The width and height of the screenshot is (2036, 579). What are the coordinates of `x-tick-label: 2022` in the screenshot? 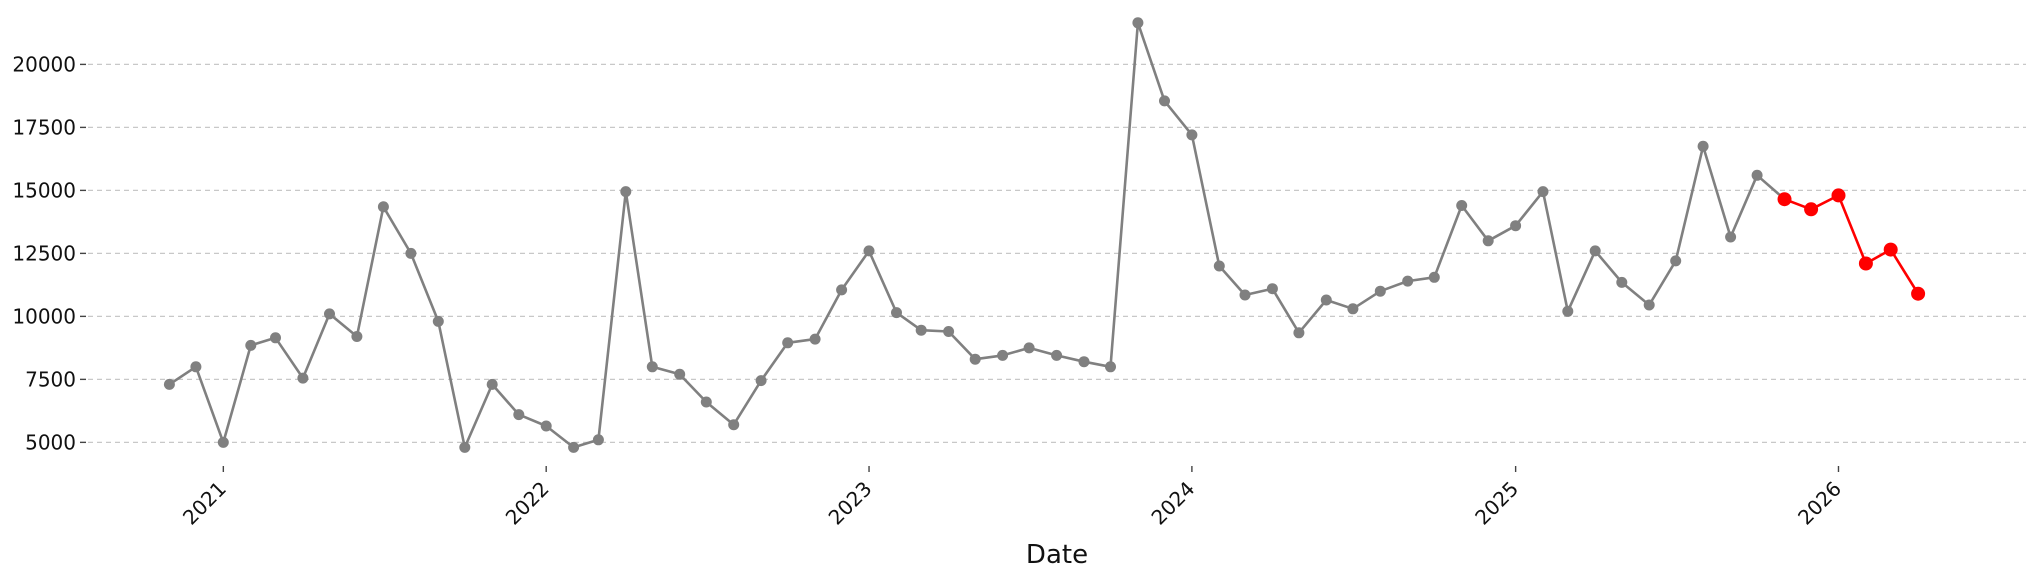 It's located at (527, 503).